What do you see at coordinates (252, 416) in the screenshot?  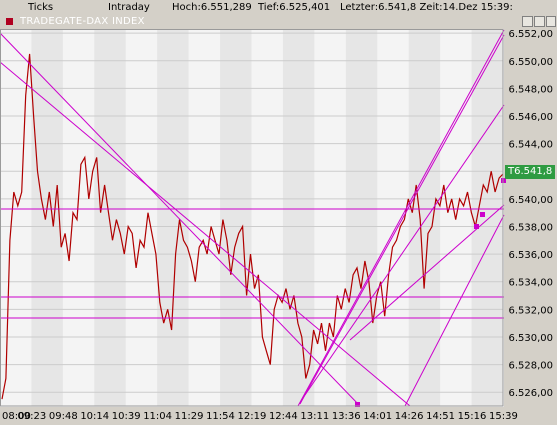 I see `x-tick-label: 12:19` at bounding box center [252, 416].